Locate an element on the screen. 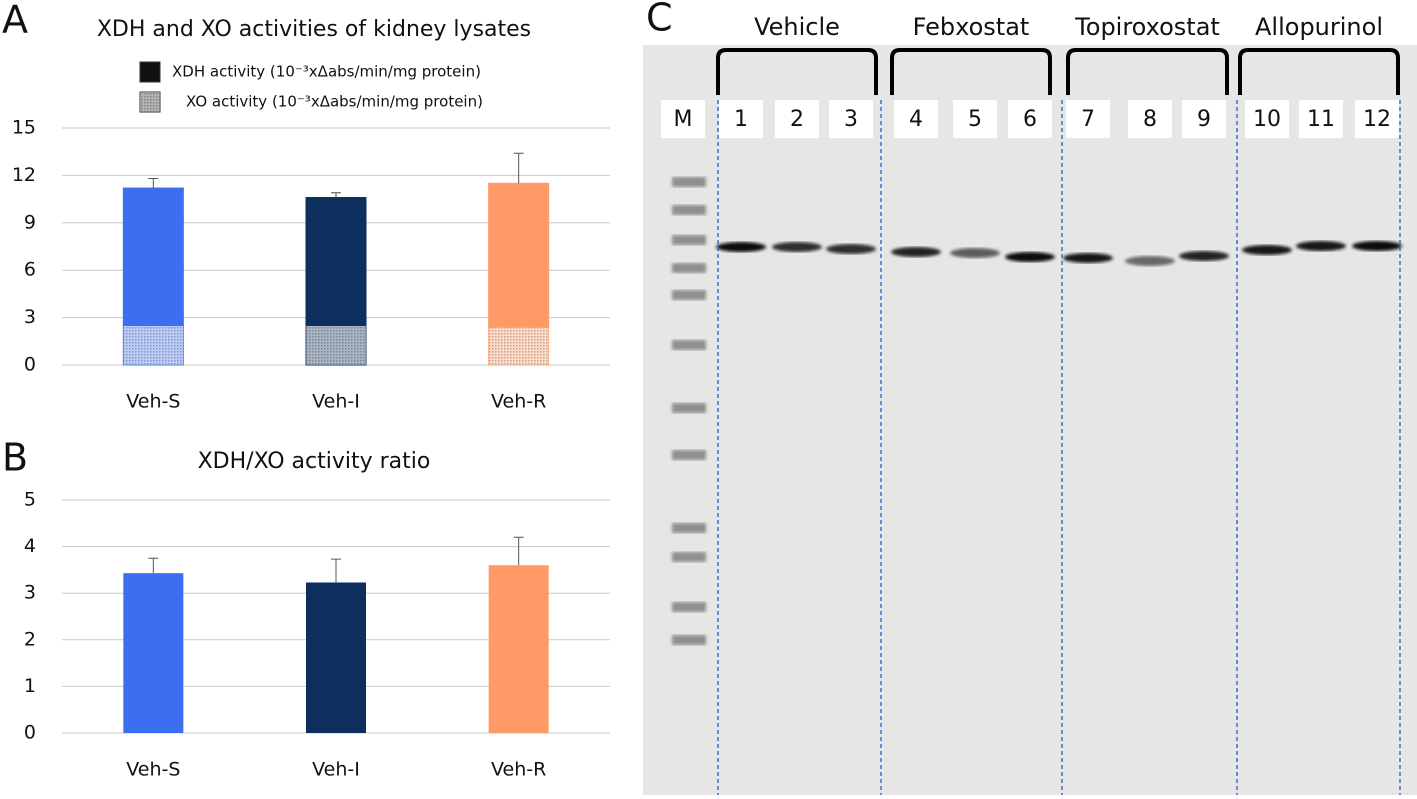 The width and height of the screenshot is (1417, 799). lane-label: 4 is located at coordinates (916, 119).